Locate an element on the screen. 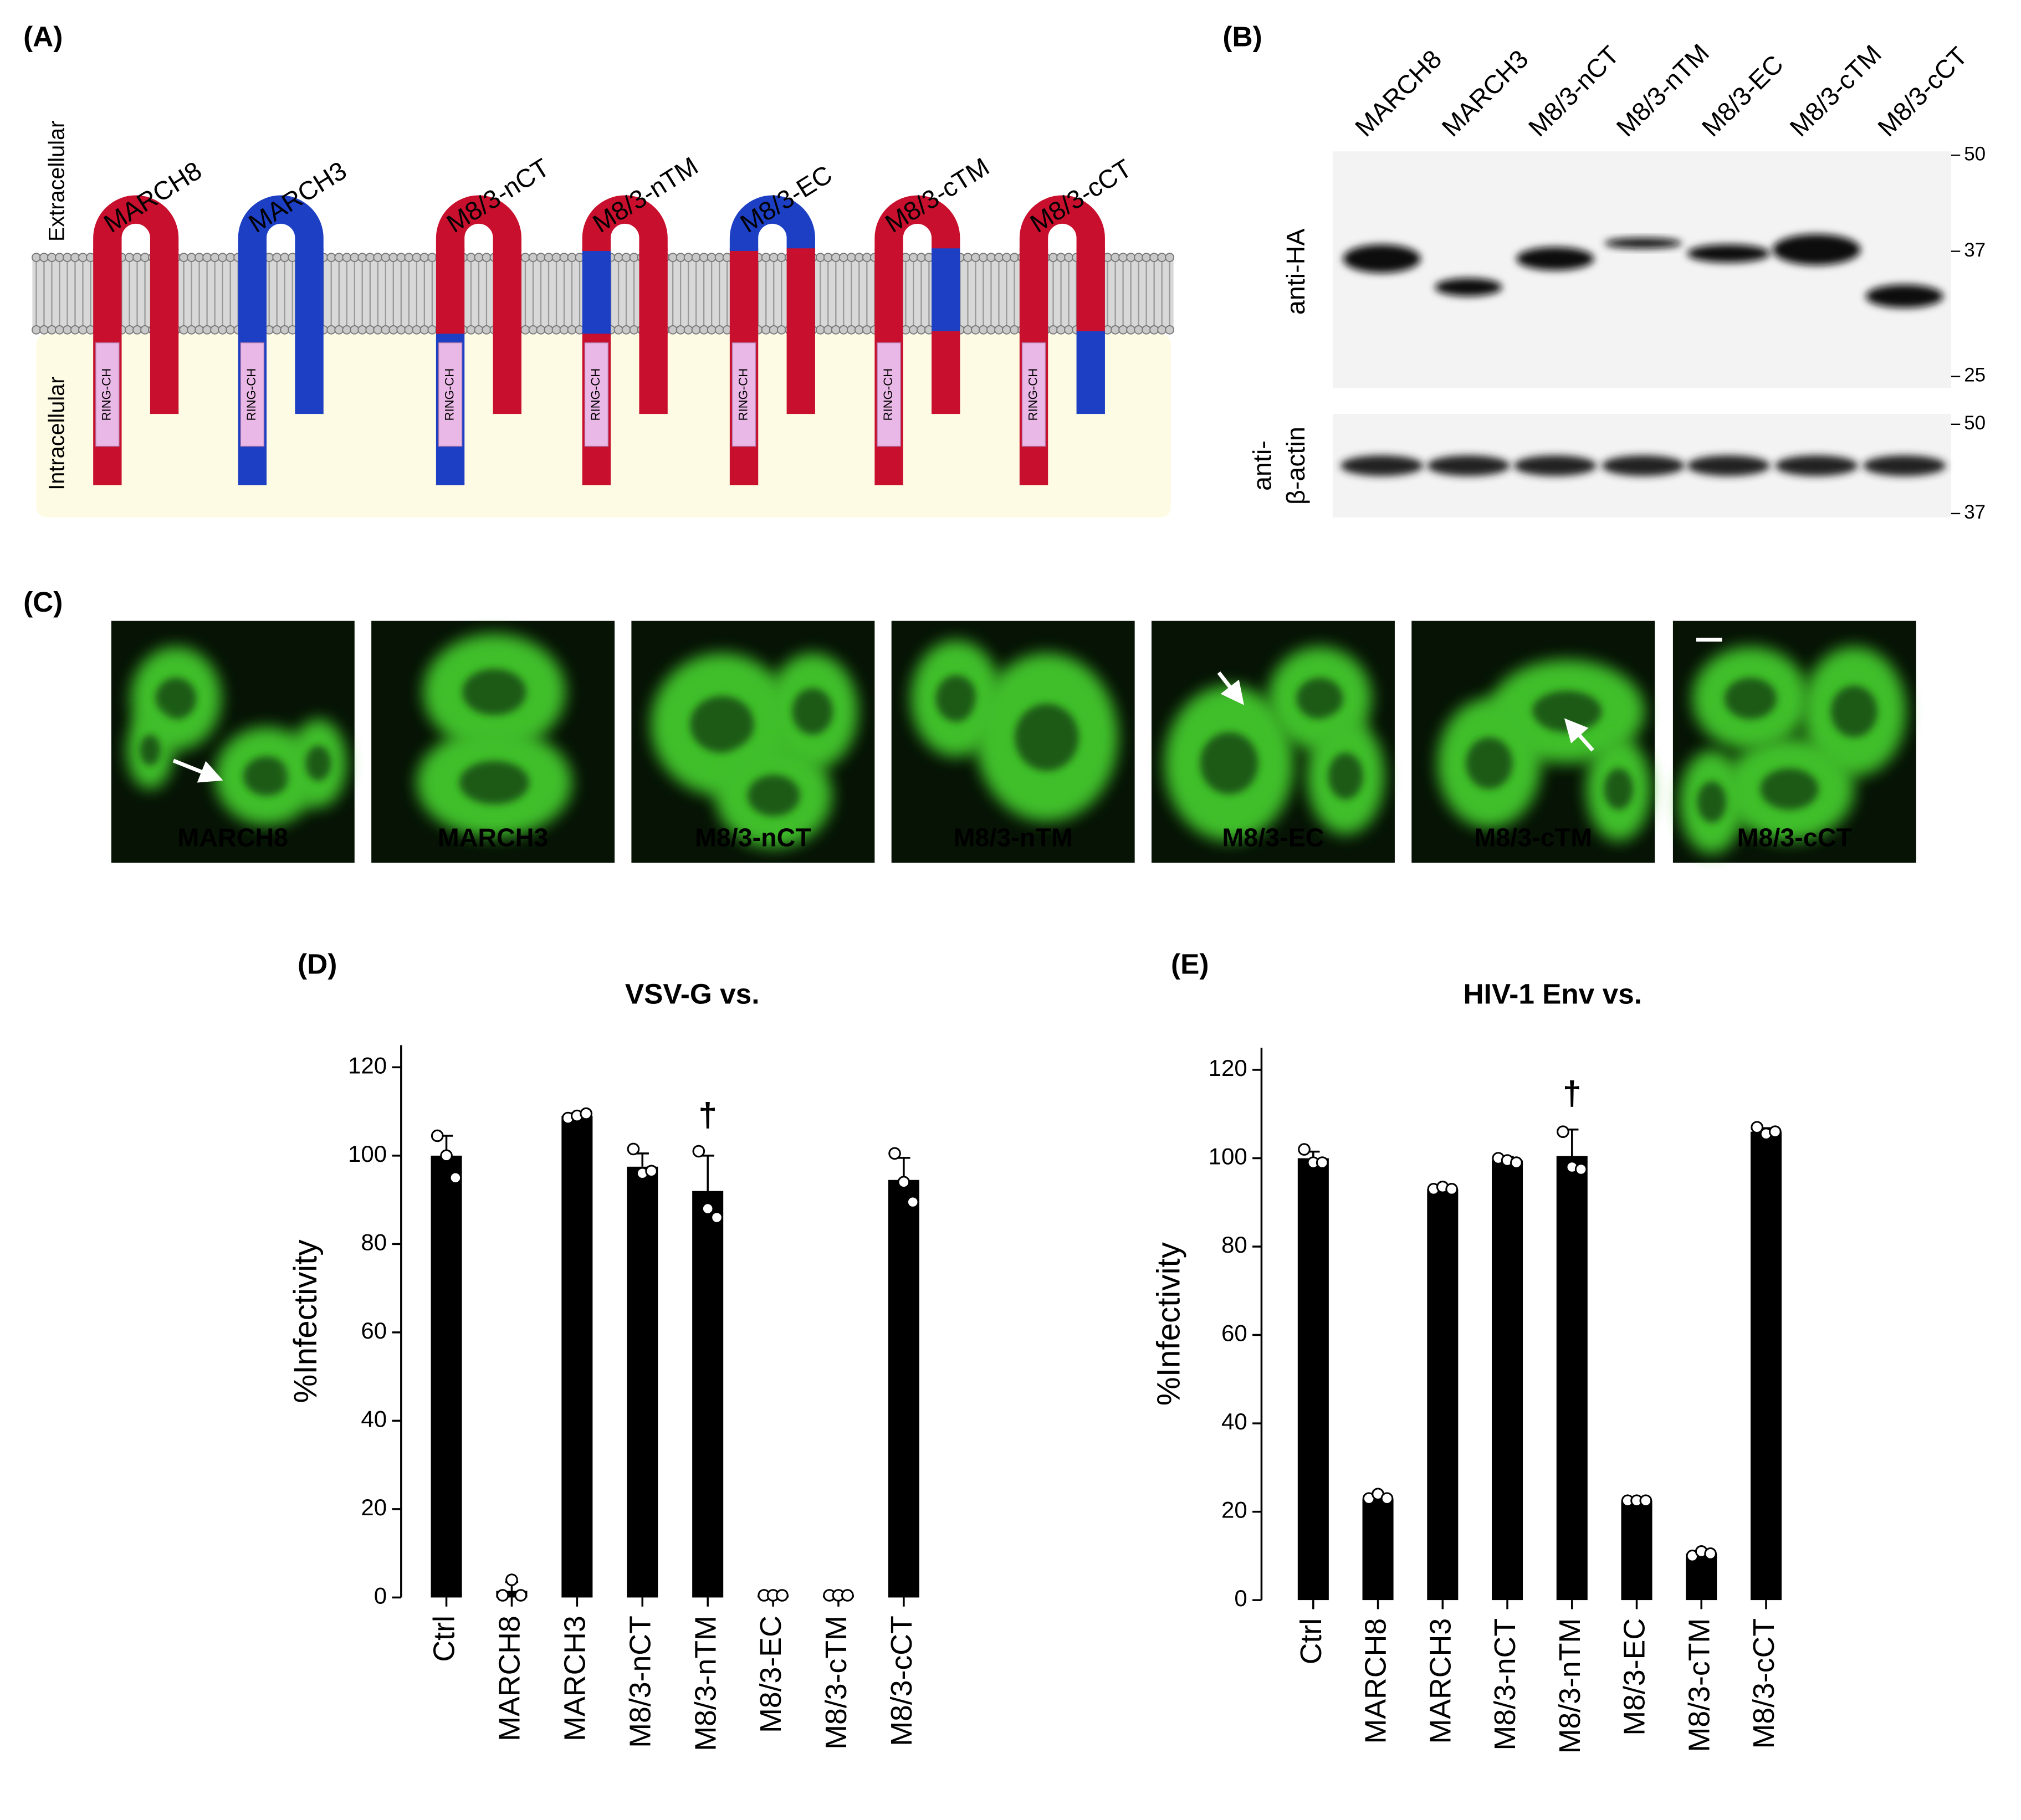 The height and width of the screenshot is (1820, 2021). micrograph-label: M8/3-cTM is located at coordinates (1533, 837).